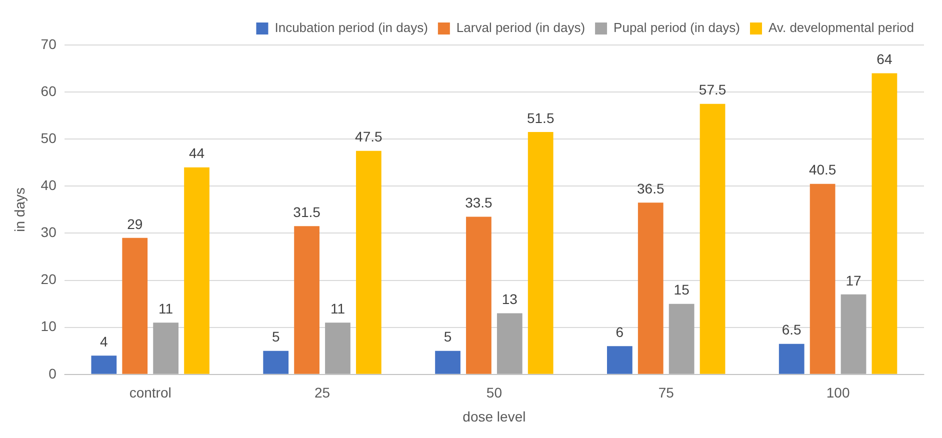 The width and height of the screenshot is (942, 438). I want to click on data-label: 40.5, so click(822, 170).